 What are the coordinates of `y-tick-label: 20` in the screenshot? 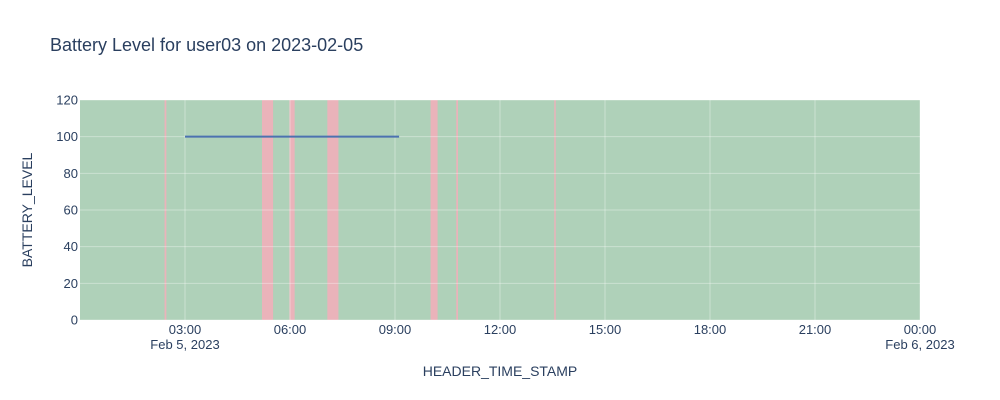 It's located at (71, 283).